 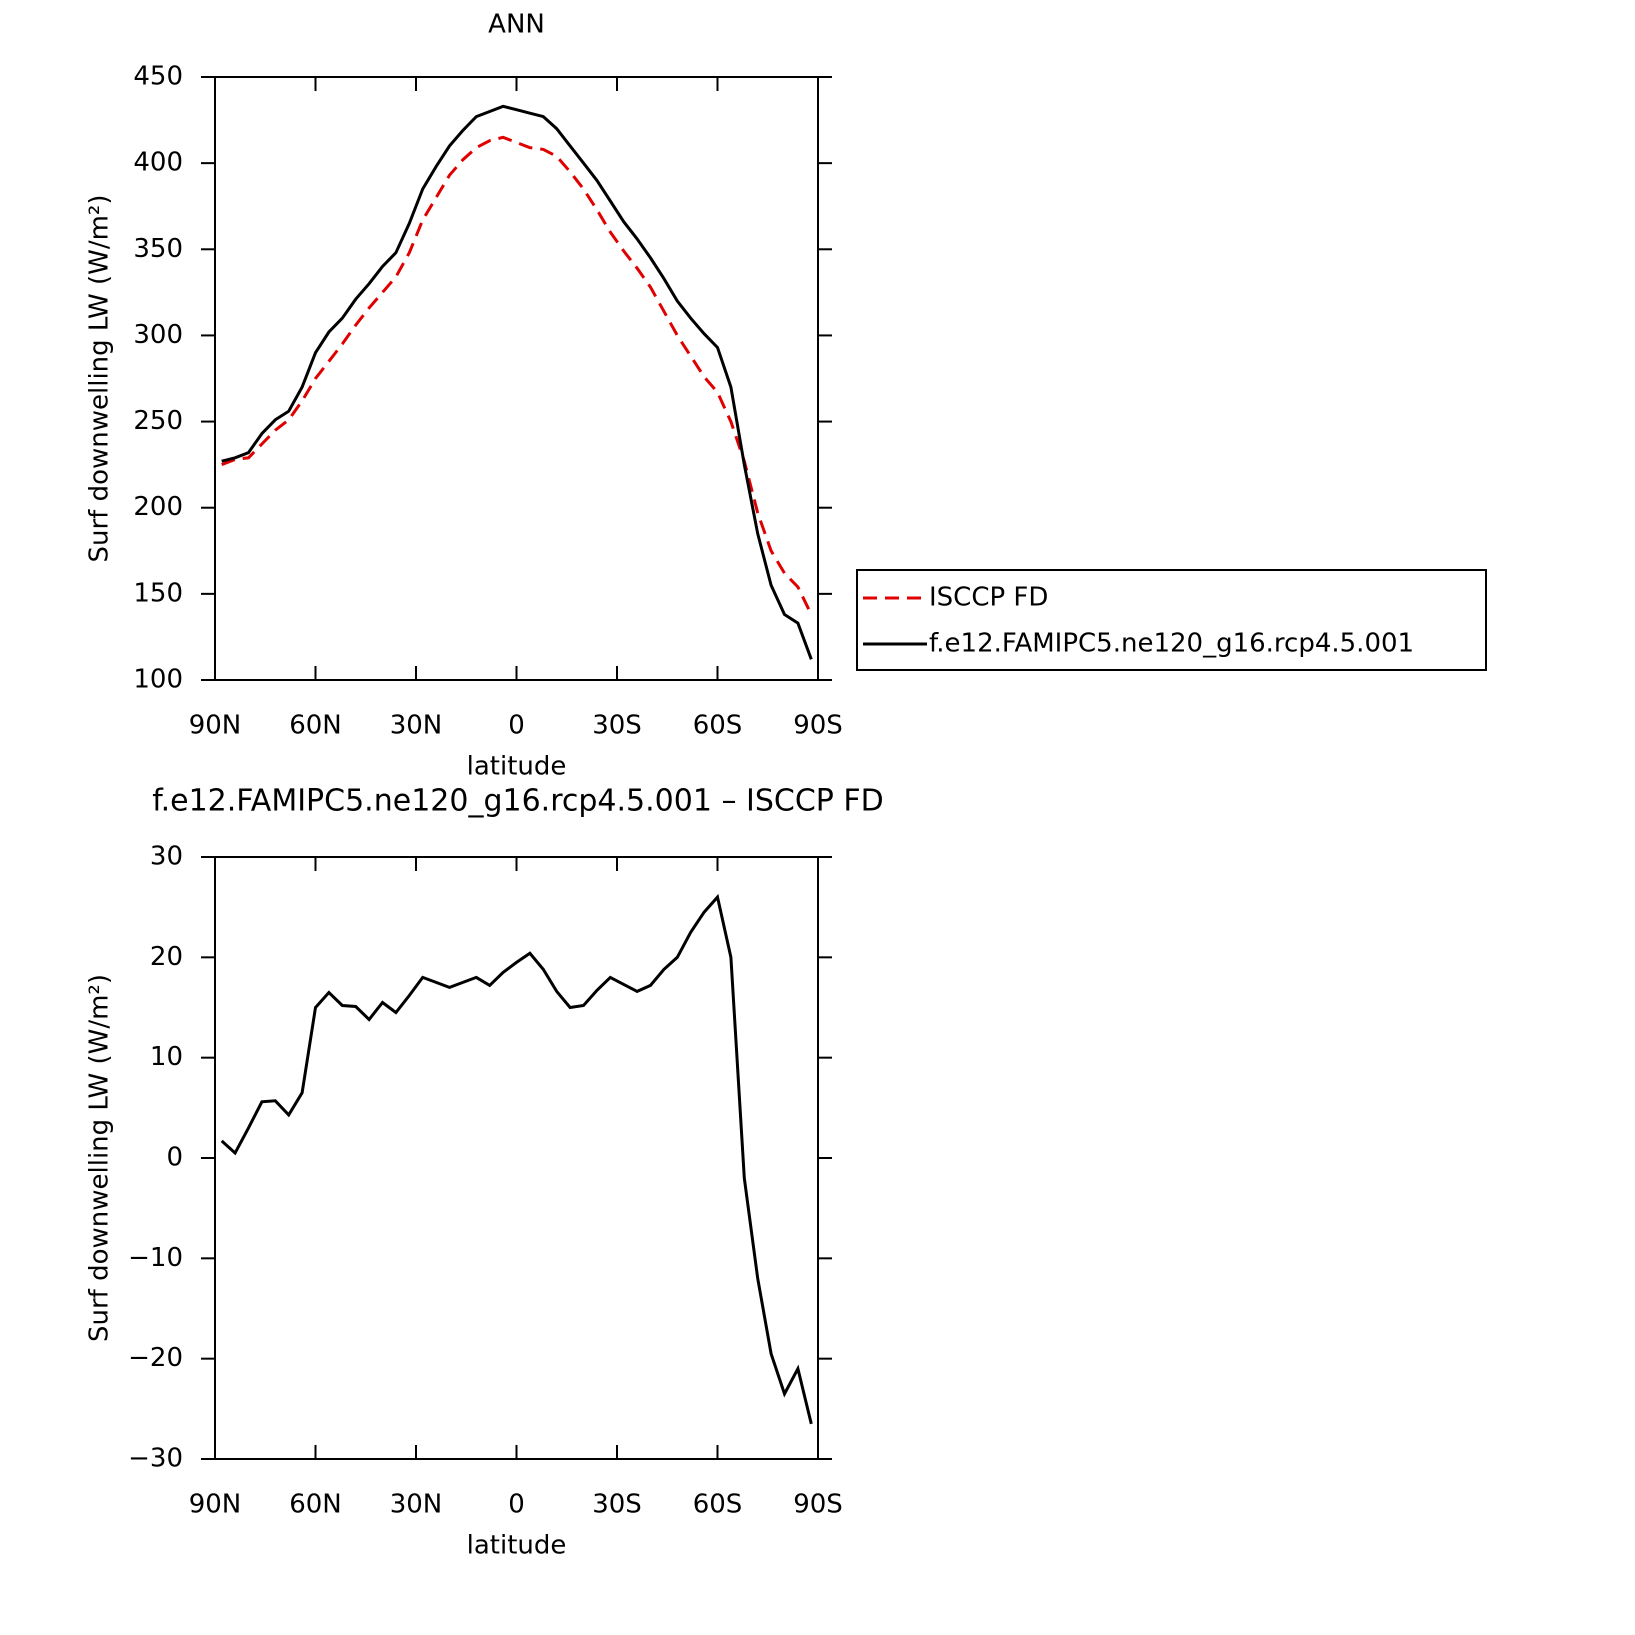 I want to click on chart-title: ANN, so click(x=516, y=25).